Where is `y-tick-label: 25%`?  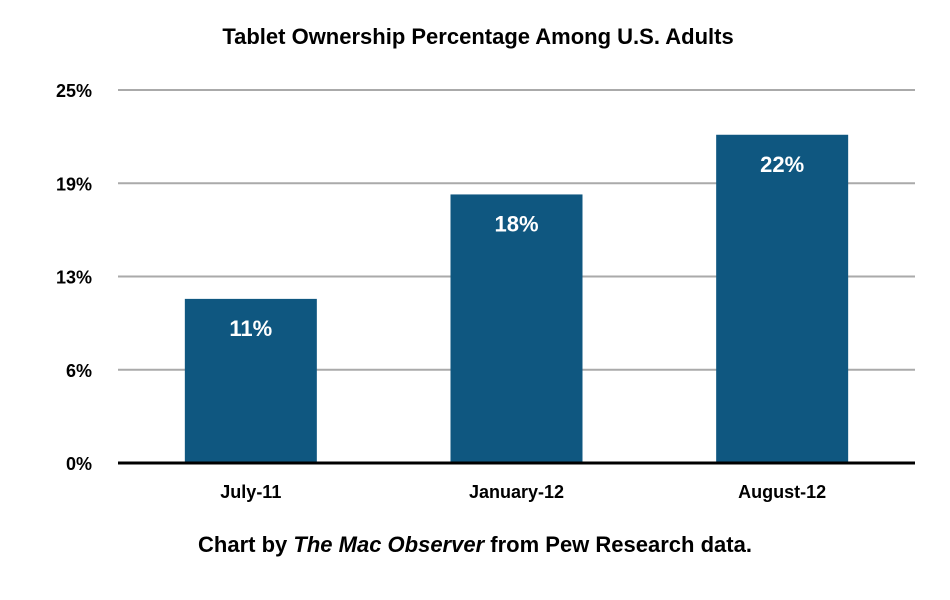
y-tick-label: 25% is located at coordinates (74, 91).